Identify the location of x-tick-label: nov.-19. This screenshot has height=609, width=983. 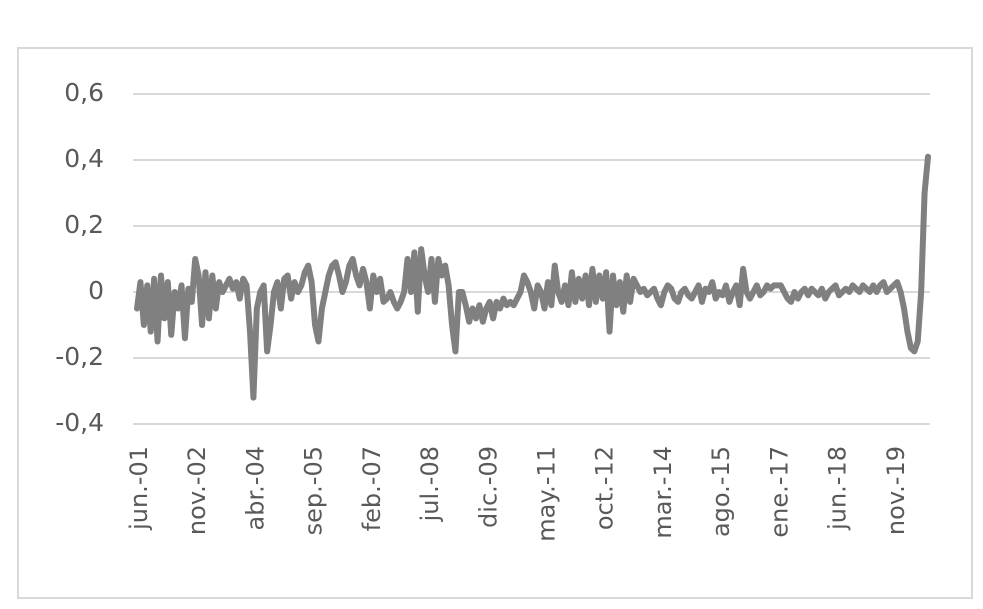
(896, 490).